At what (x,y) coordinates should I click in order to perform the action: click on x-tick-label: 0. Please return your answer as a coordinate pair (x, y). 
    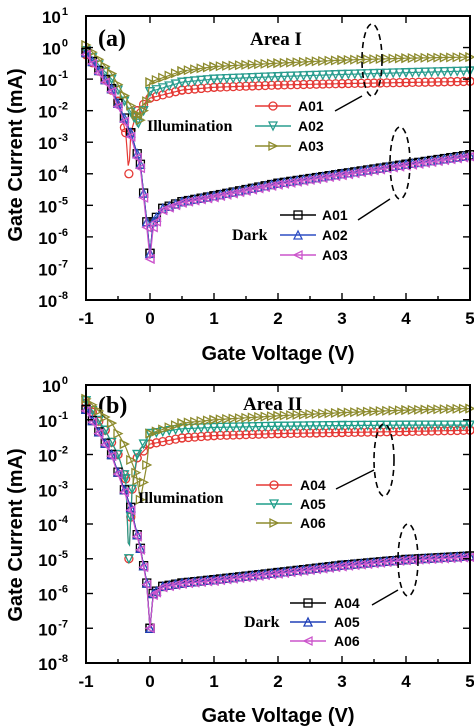
    Looking at the image, I should click on (149, 681).